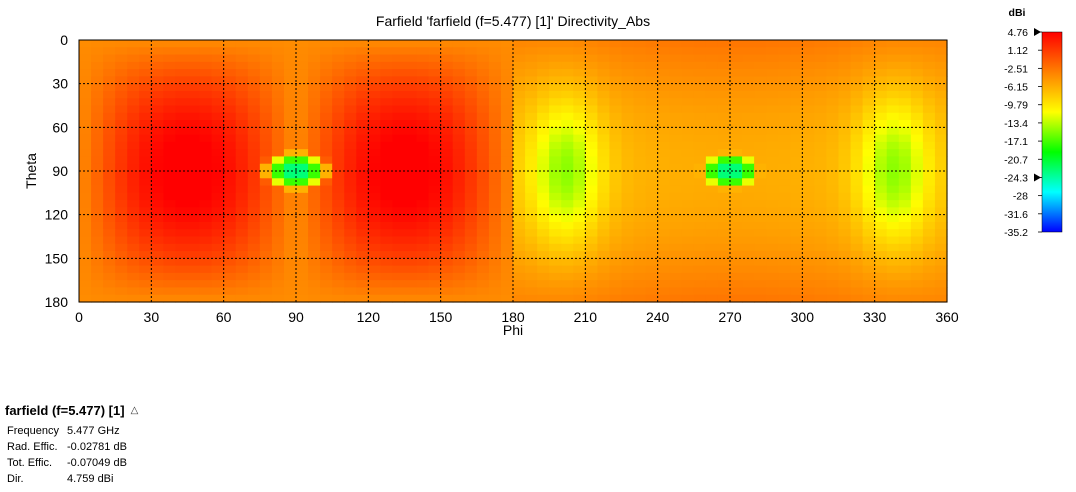 The height and width of the screenshot is (492, 1076). What do you see at coordinates (93, 431) in the screenshot?
I see `info-value: 5.477 GHz` at bounding box center [93, 431].